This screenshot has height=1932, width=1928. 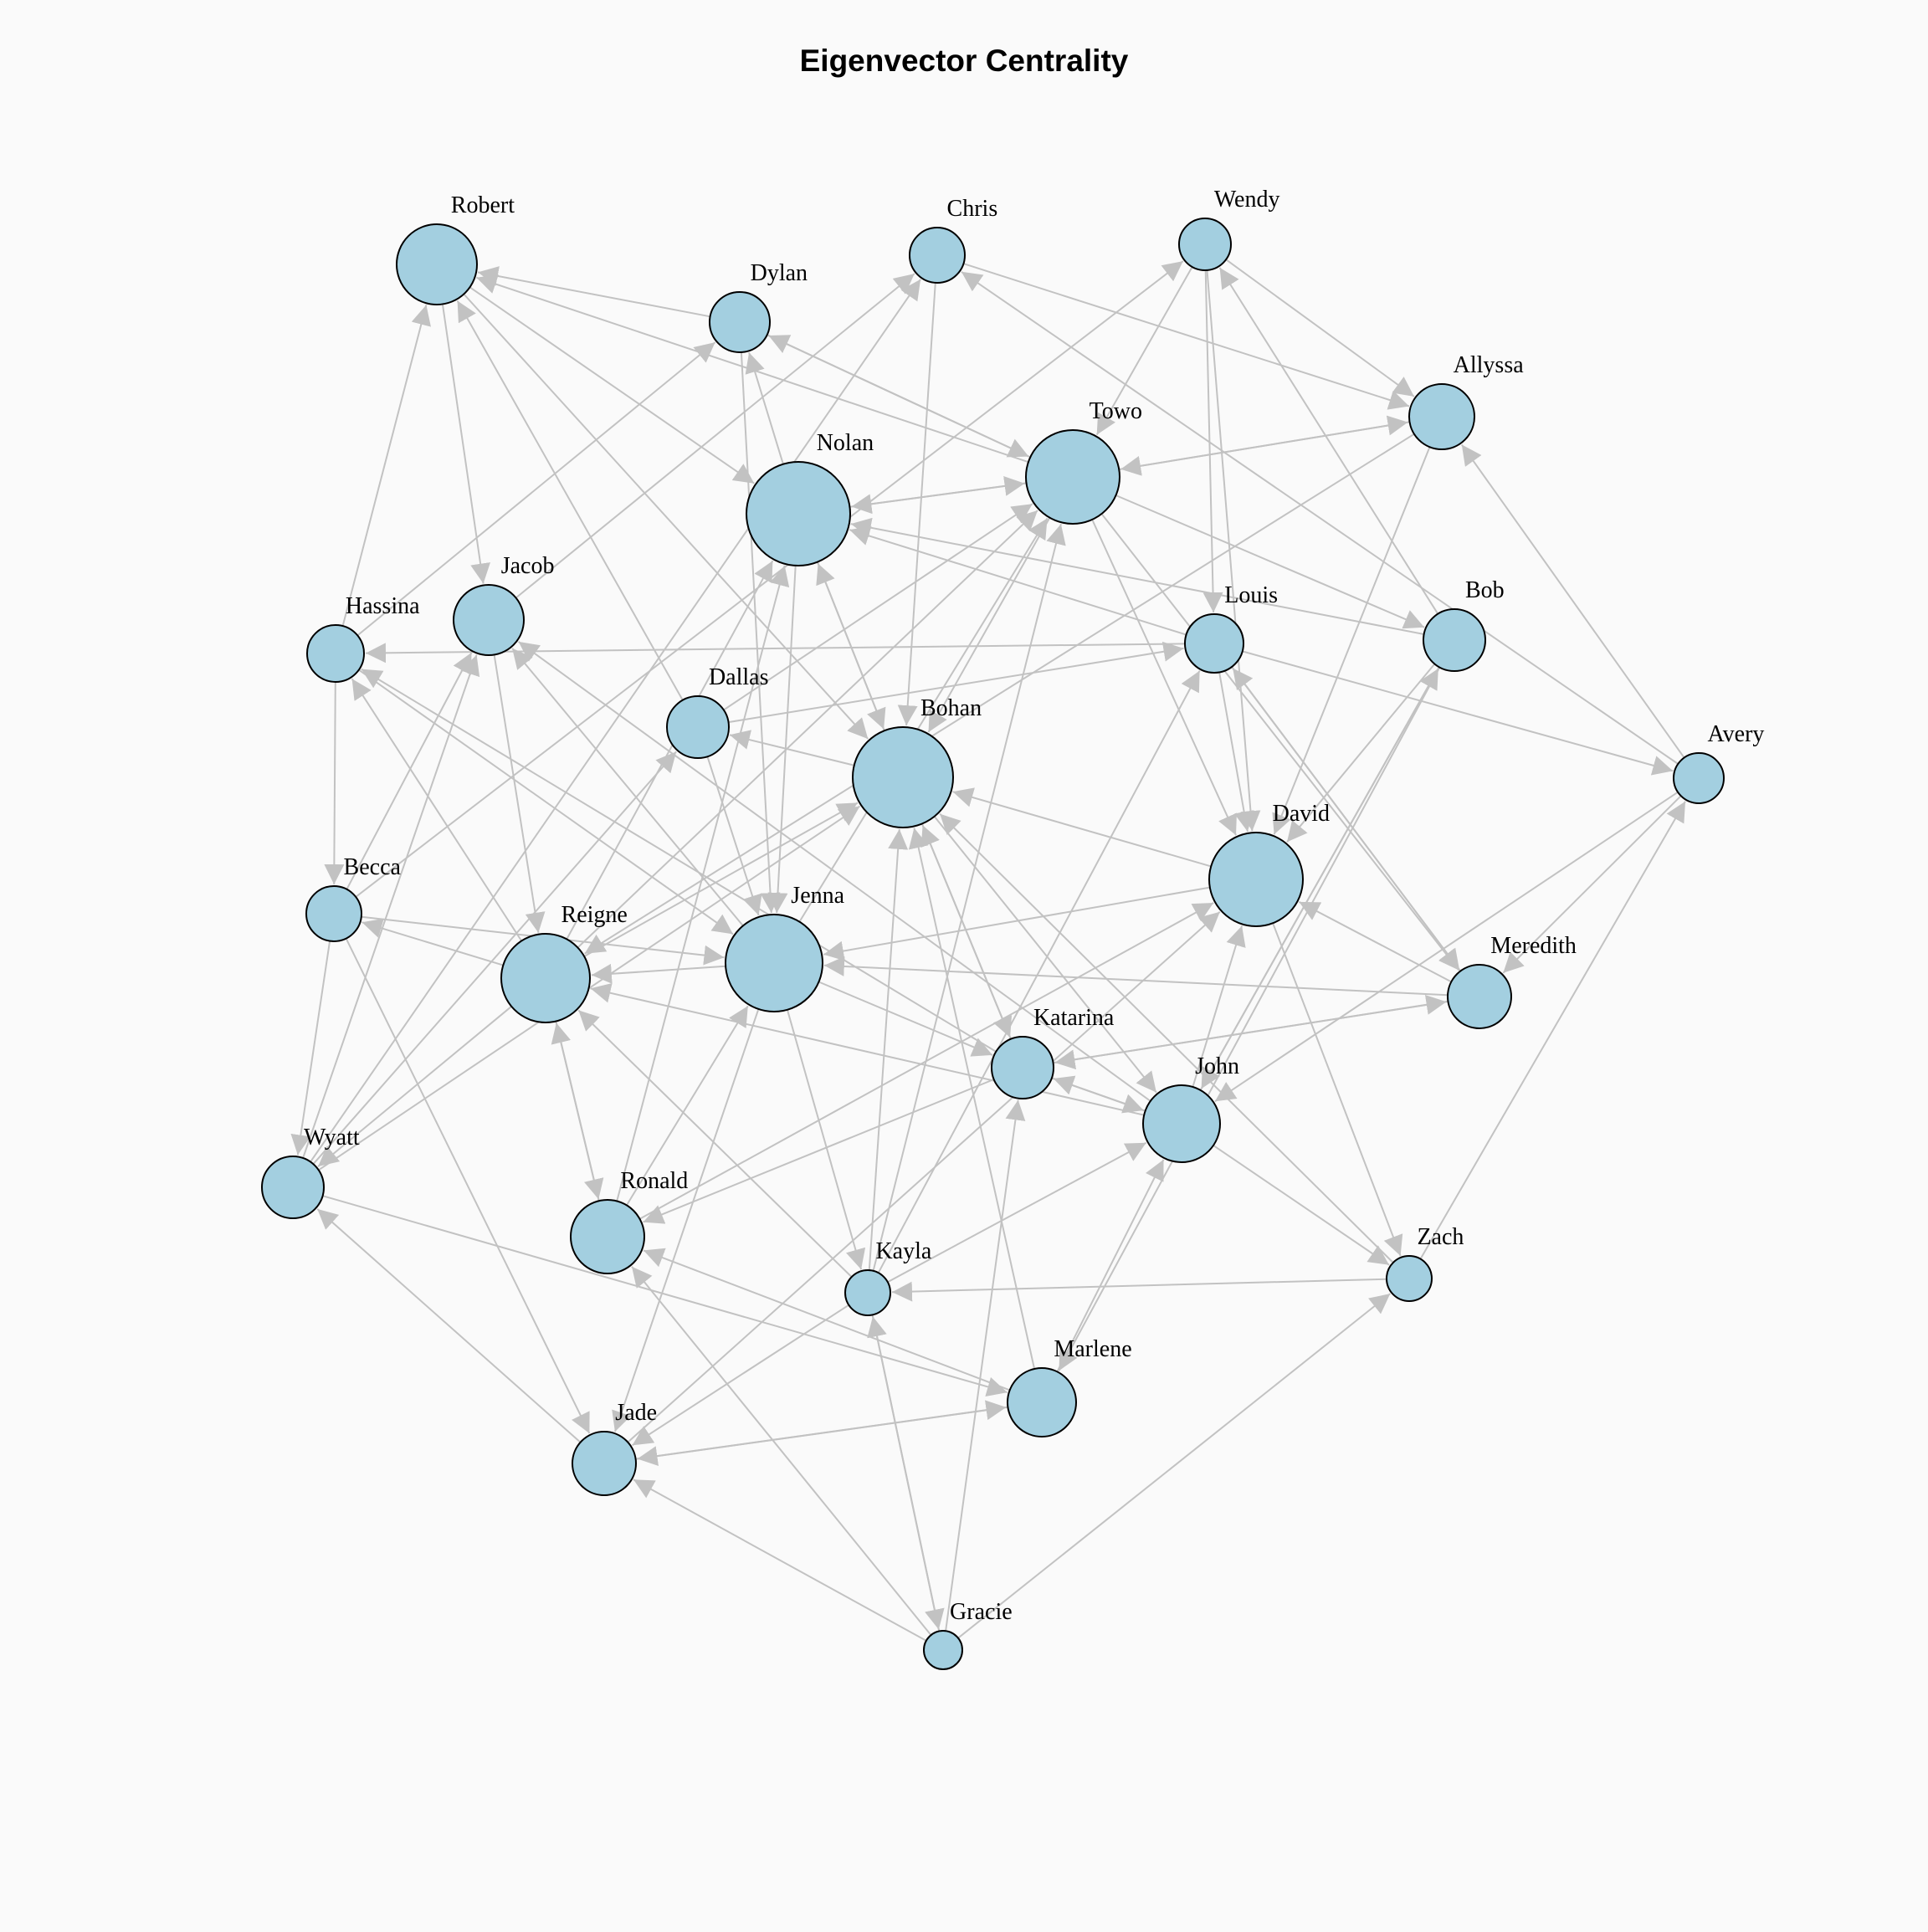 What do you see at coordinates (1337, 1089) in the screenshot?
I see `edge-david-to-zach` at bounding box center [1337, 1089].